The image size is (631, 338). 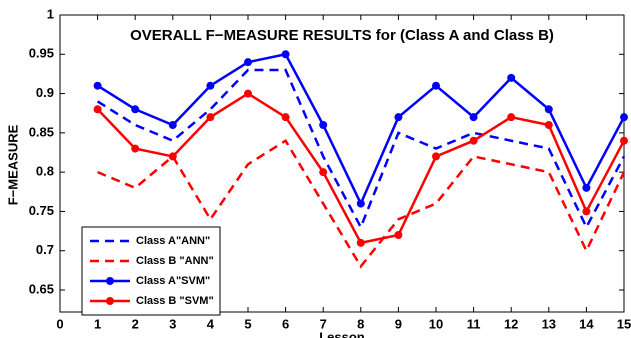 What do you see at coordinates (59, 323) in the screenshot?
I see `x-tick-label: 0` at bounding box center [59, 323].